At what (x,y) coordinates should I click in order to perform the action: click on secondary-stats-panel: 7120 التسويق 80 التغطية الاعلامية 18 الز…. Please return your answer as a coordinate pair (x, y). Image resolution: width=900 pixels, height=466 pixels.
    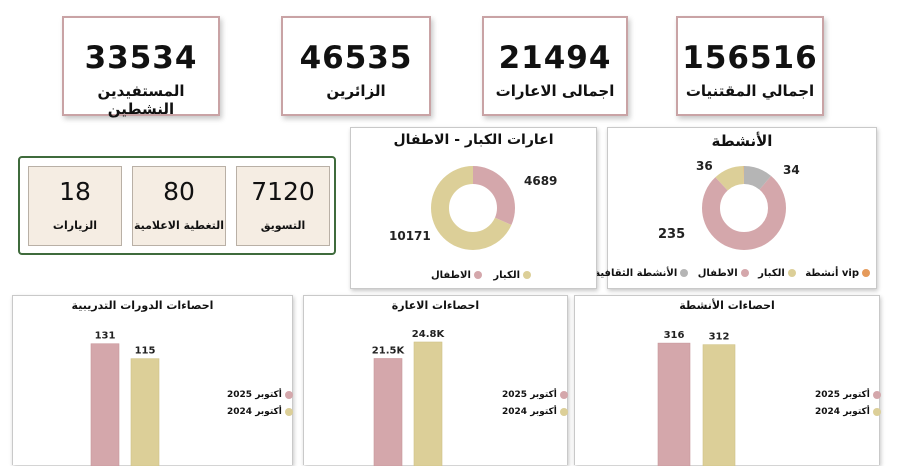
    Looking at the image, I should click on (177, 205).